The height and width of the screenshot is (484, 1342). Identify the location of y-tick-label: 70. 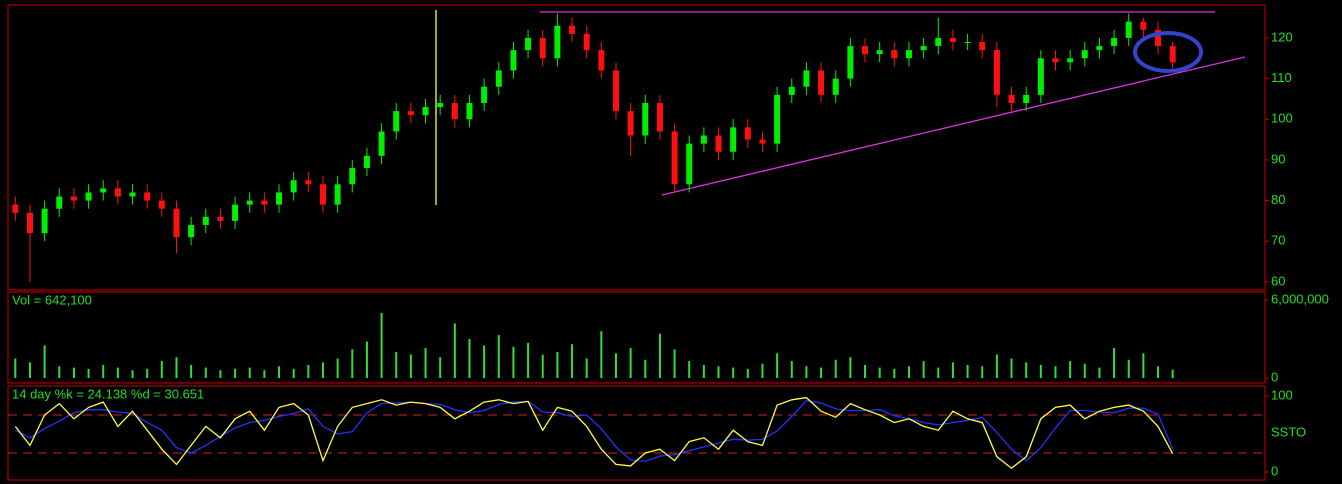
(1278, 240).